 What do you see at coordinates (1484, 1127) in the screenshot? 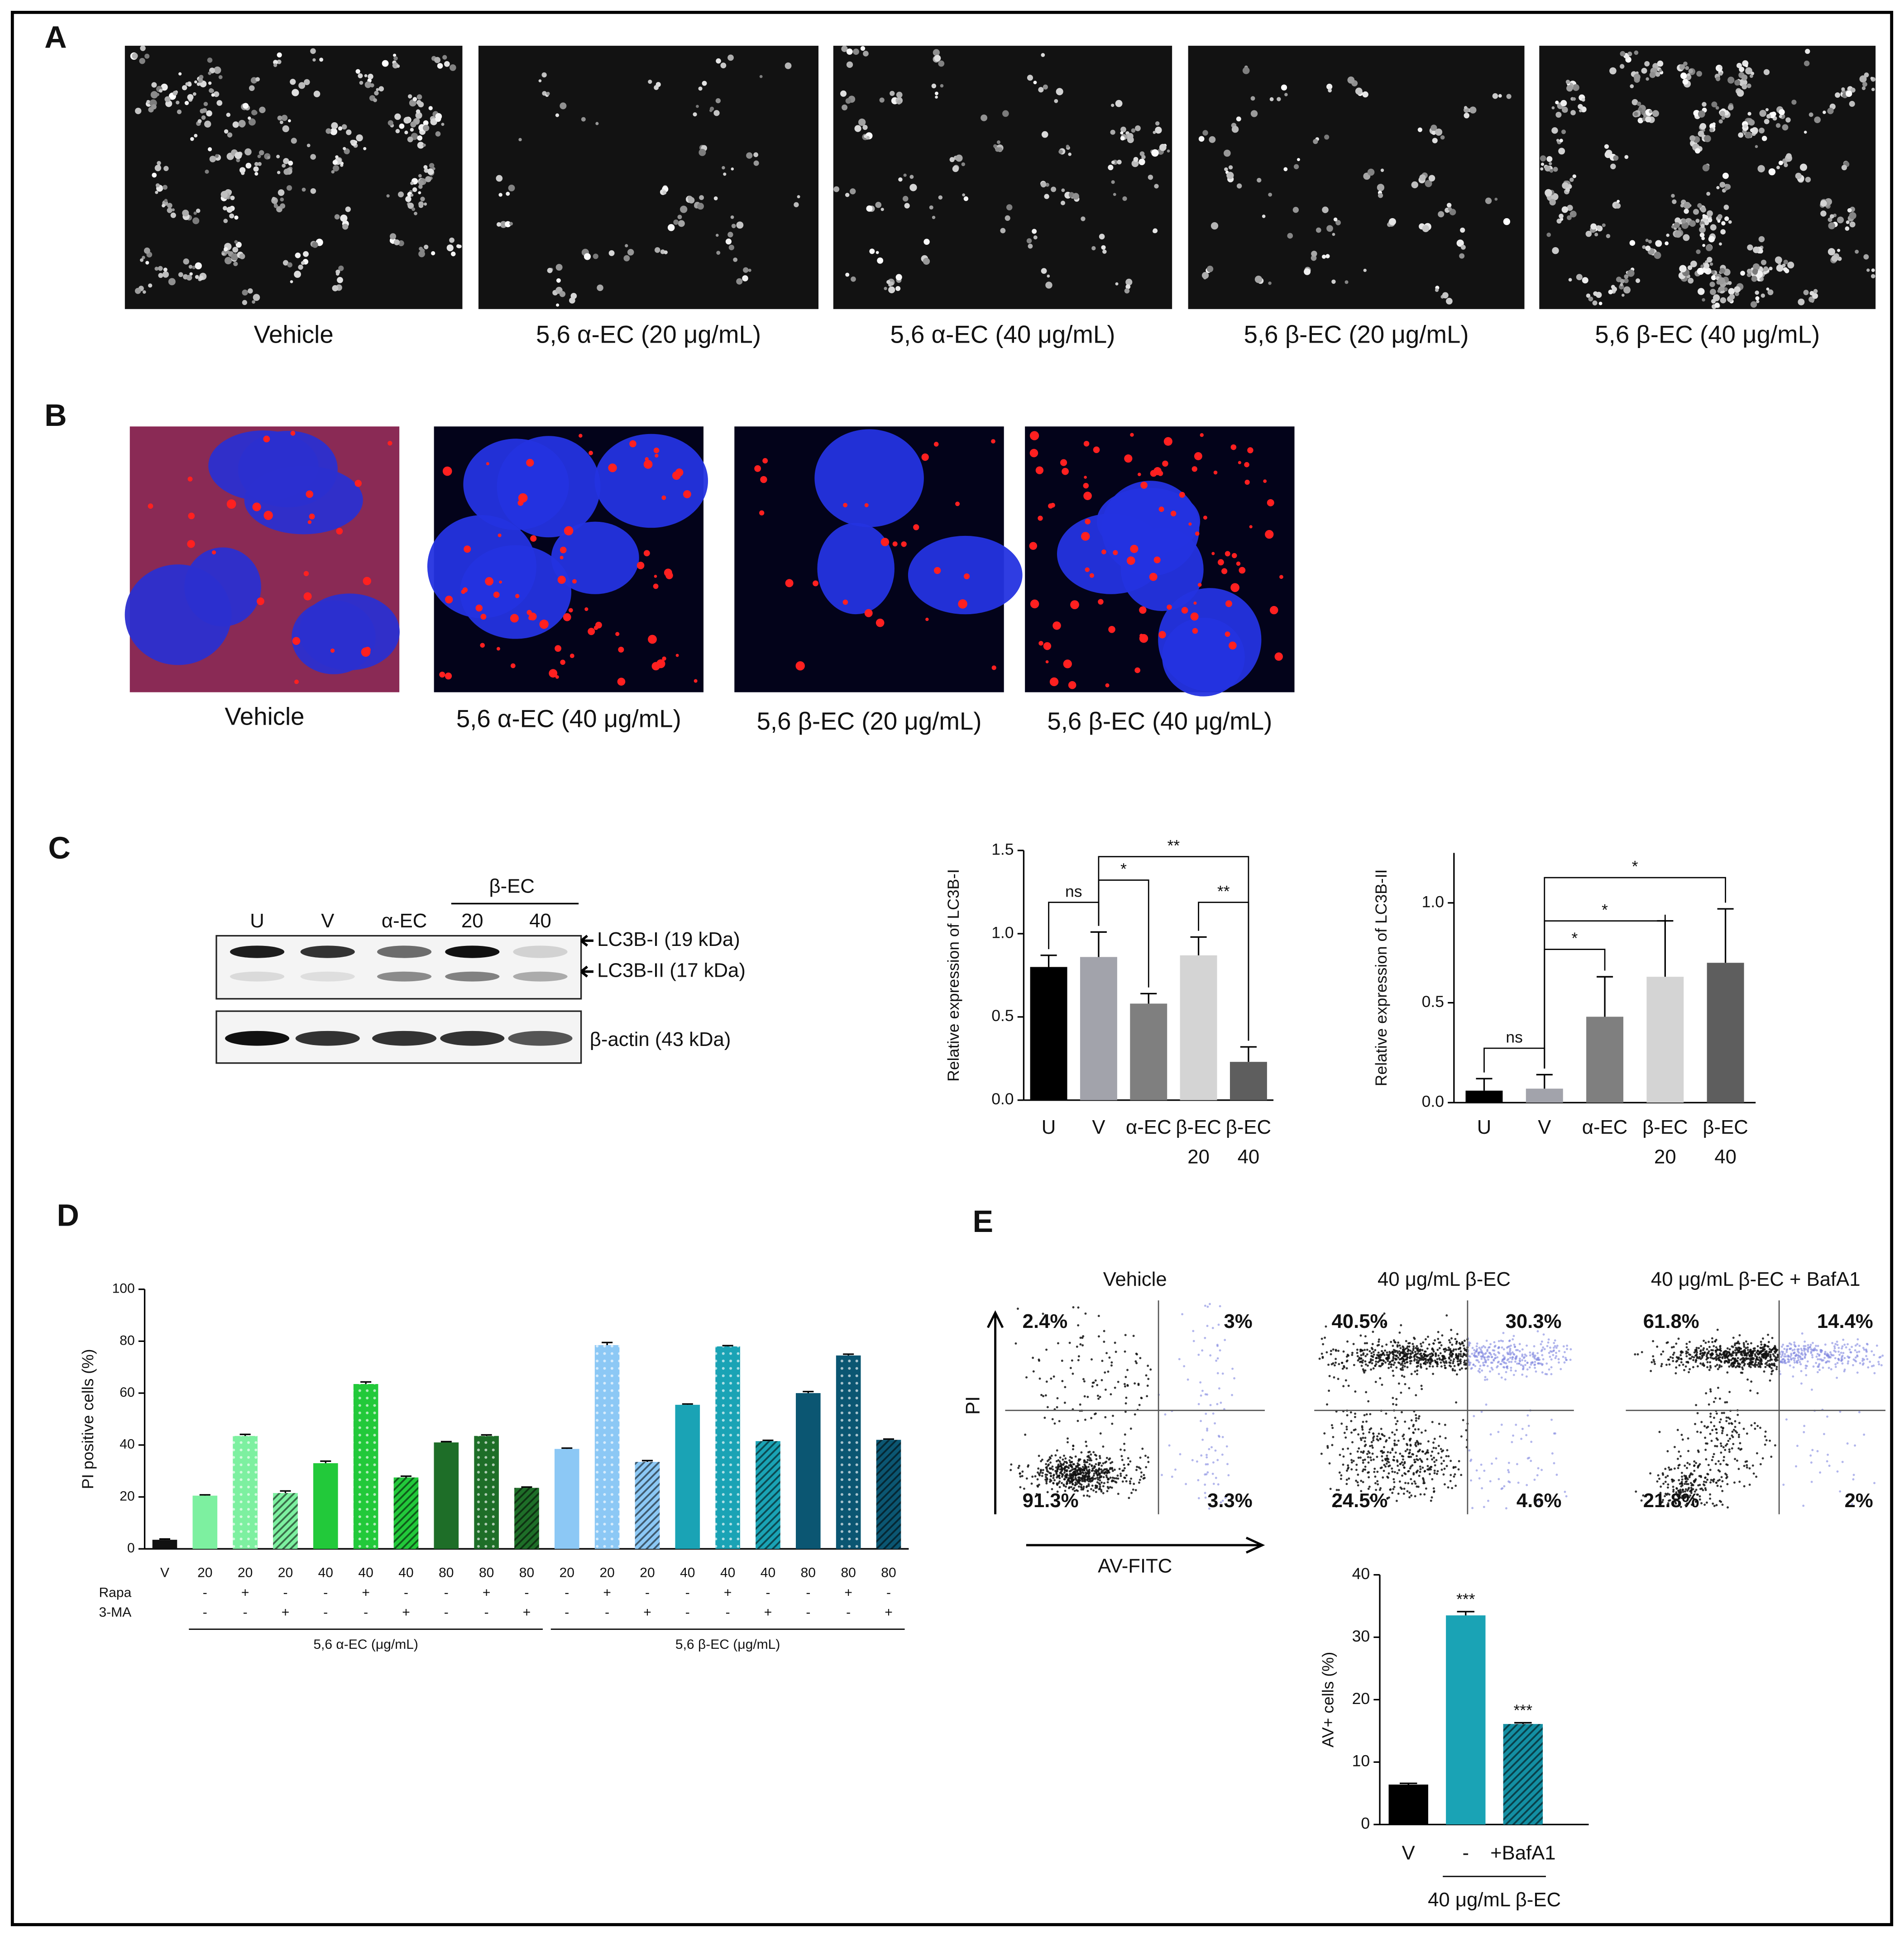
I see `x-tick-label: U` at bounding box center [1484, 1127].